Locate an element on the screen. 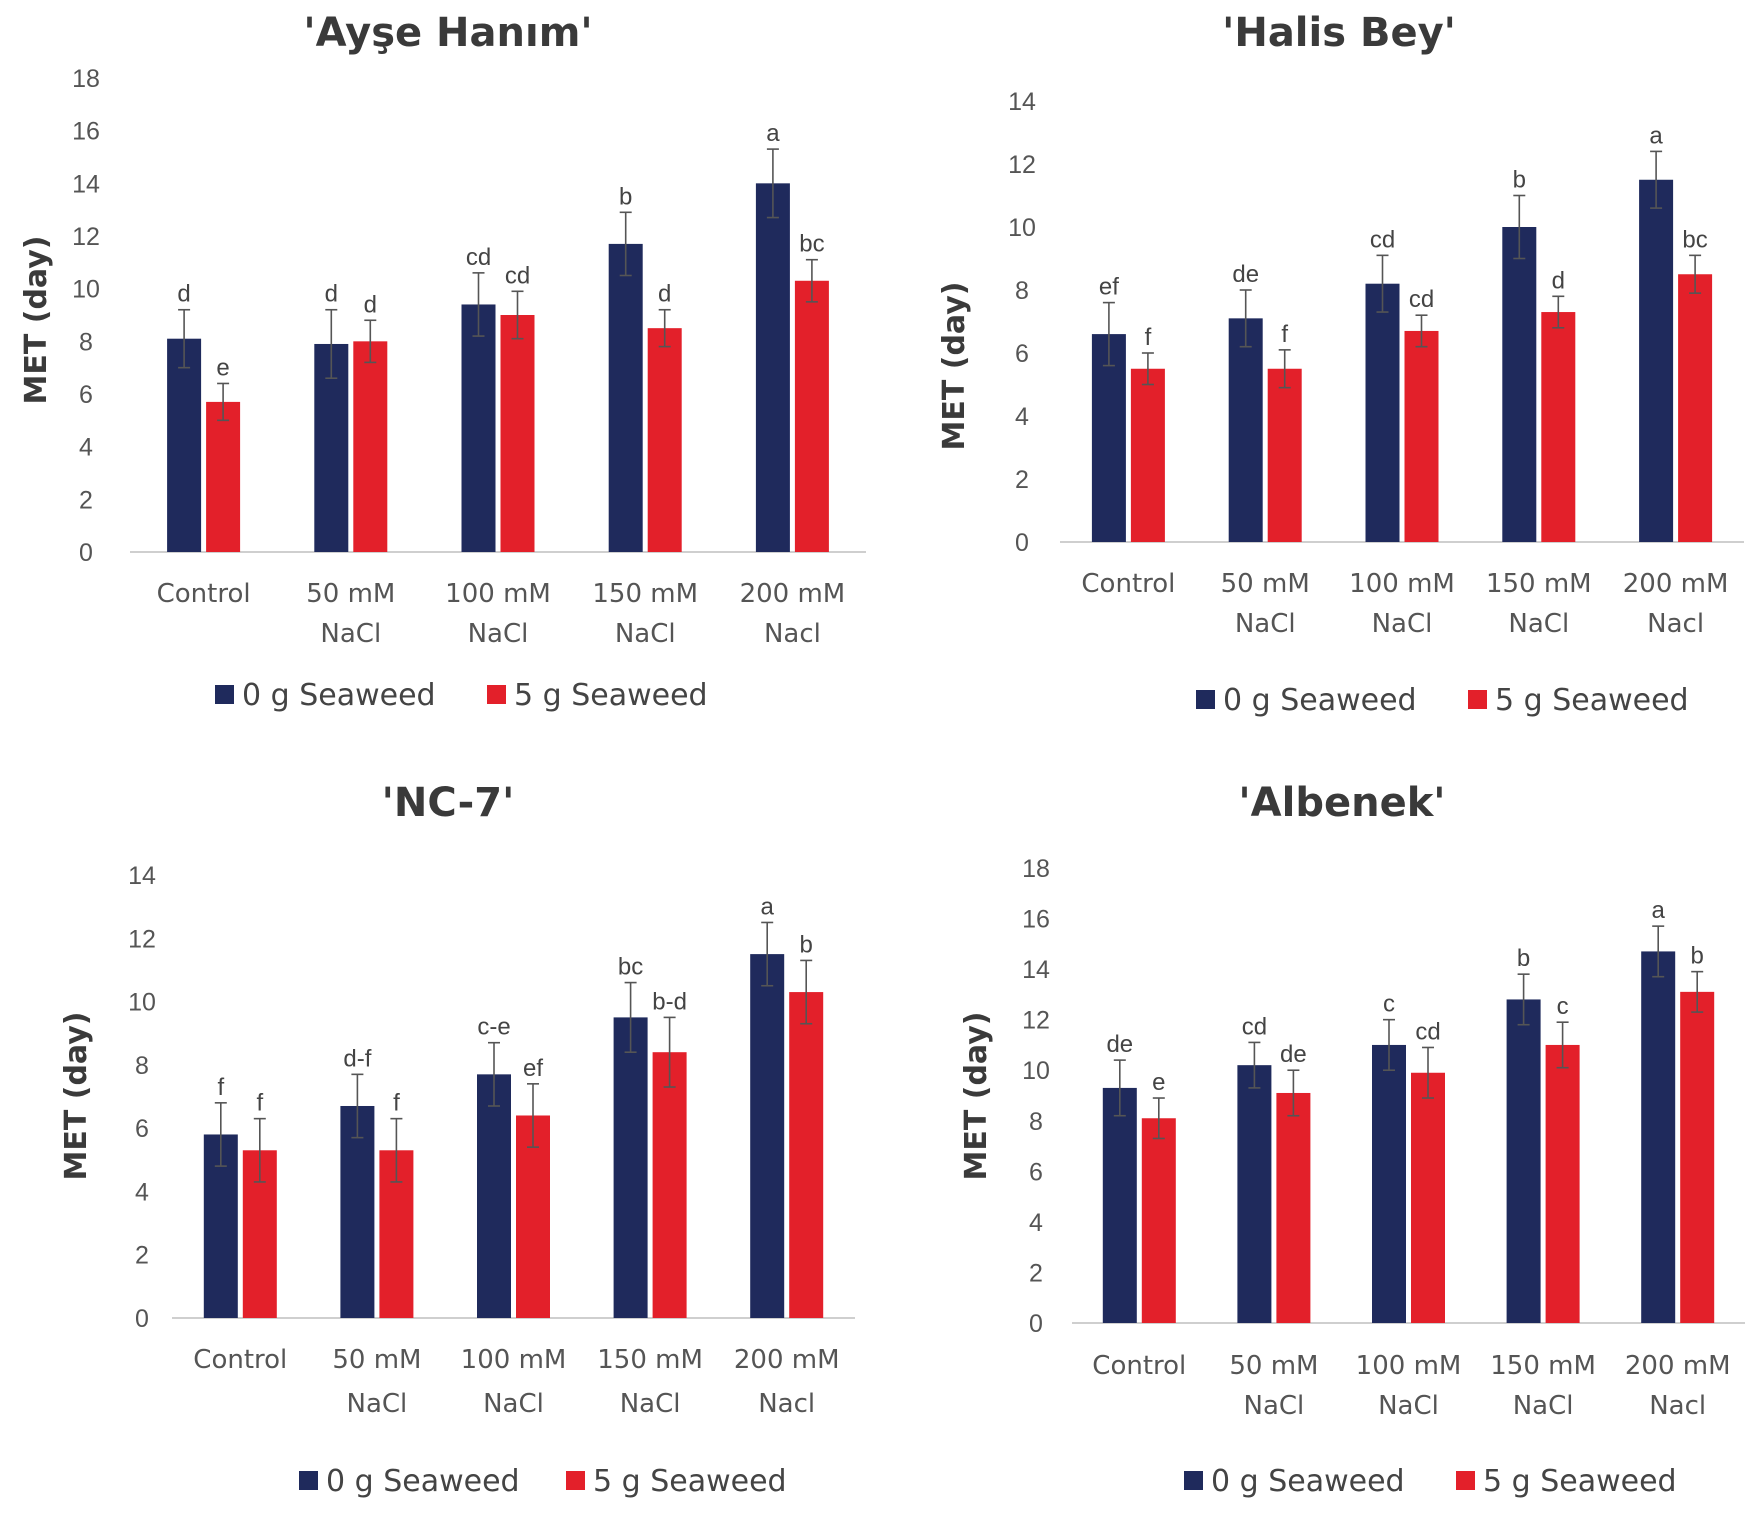  significance-label: de is located at coordinates (1293, 1054).